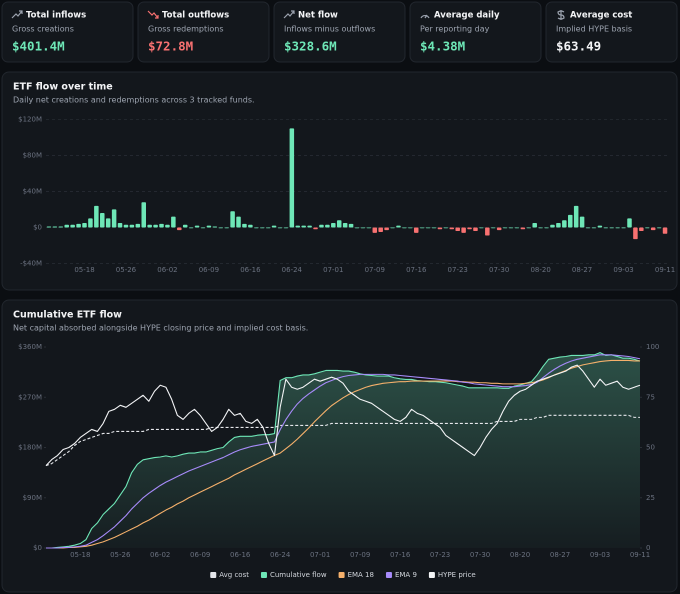 Image resolution: width=680 pixels, height=594 pixels. Describe the element at coordinates (467, 16) in the screenshot. I see `card-title: Average daily` at that location.